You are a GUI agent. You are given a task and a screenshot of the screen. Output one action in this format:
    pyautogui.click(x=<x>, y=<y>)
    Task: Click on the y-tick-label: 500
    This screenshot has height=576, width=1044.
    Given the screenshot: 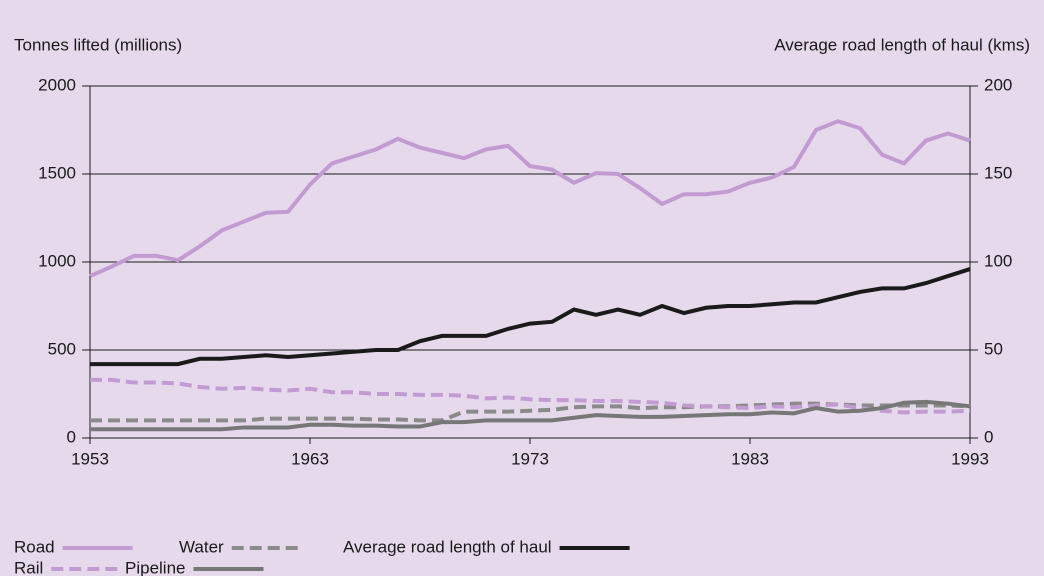 What is the action you would take?
    pyautogui.click(x=62, y=348)
    